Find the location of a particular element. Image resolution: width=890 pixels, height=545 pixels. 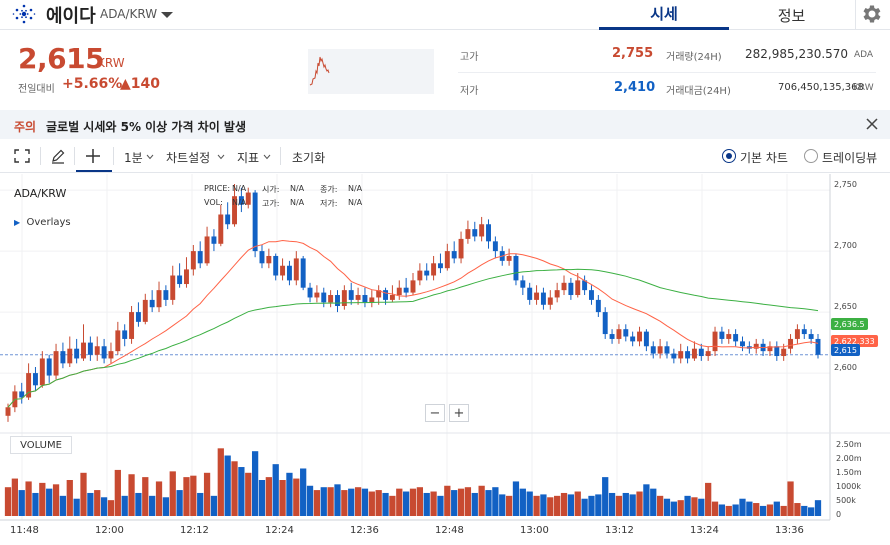

basic-chart-label: 기본 차트 is located at coordinates (764, 158).